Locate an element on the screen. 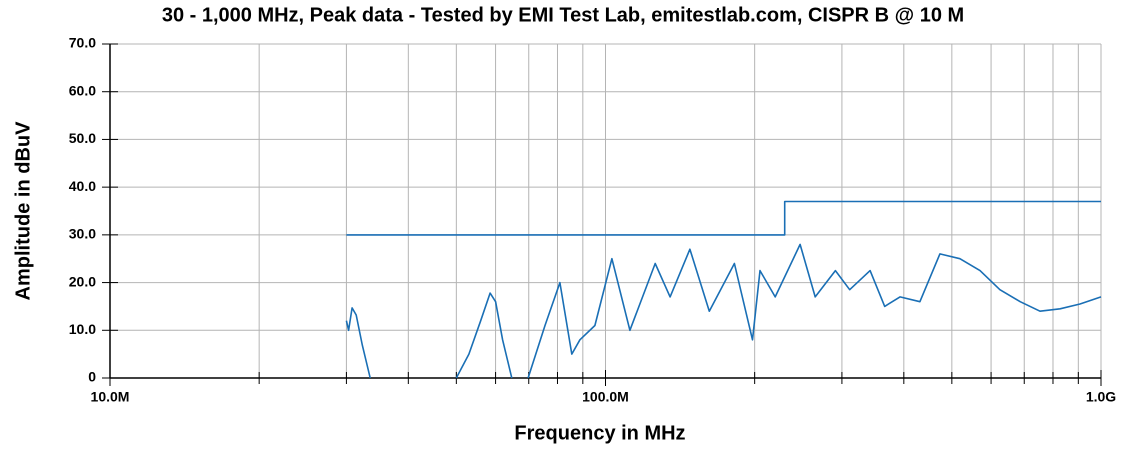 The height and width of the screenshot is (452, 1126). x-tick-label: 100.0M is located at coordinates (605, 397).